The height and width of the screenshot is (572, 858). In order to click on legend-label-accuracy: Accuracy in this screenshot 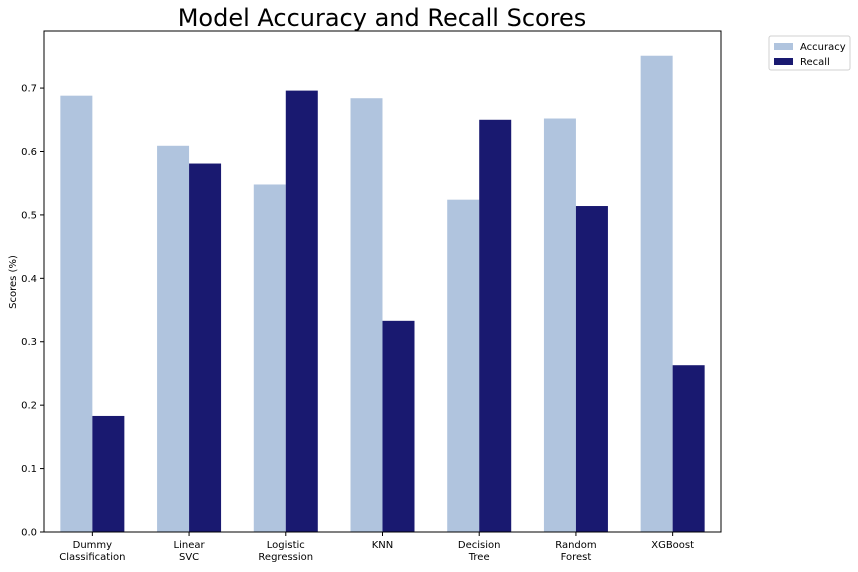, I will do `click(823, 47)`.